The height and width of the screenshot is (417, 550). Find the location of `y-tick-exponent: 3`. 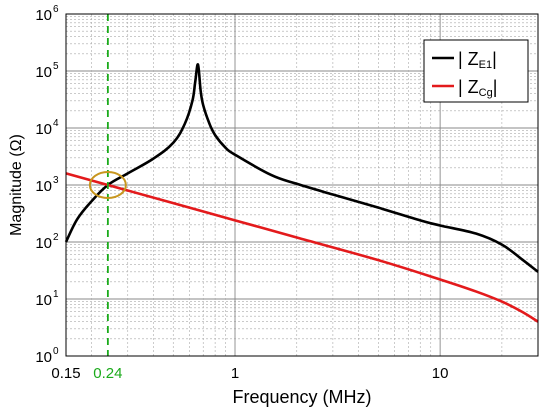

y-tick-exponent: 3 is located at coordinates (56, 180).